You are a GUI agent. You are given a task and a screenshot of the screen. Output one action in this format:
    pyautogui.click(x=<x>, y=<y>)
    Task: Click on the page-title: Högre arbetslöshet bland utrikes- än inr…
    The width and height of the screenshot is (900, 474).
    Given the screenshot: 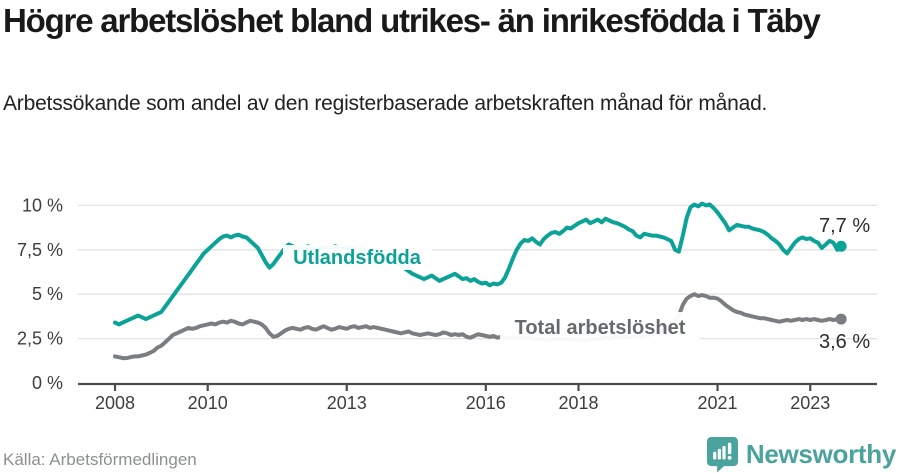 What is the action you would take?
    pyautogui.click(x=412, y=20)
    